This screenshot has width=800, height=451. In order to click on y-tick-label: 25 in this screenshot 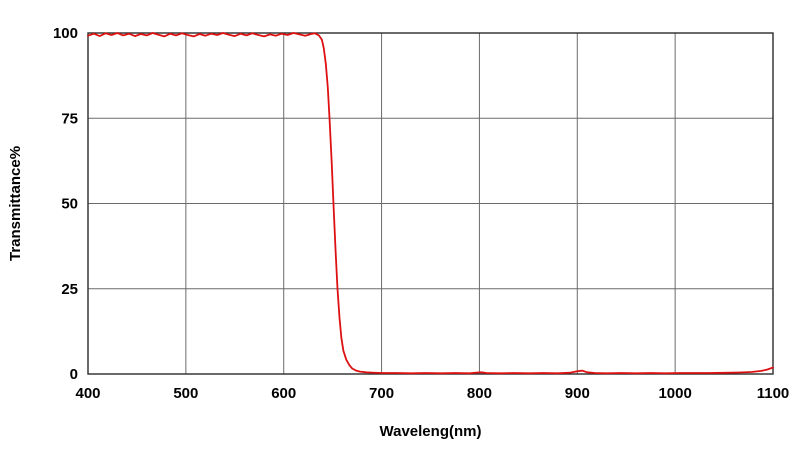, I will do `click(69, 289)`.